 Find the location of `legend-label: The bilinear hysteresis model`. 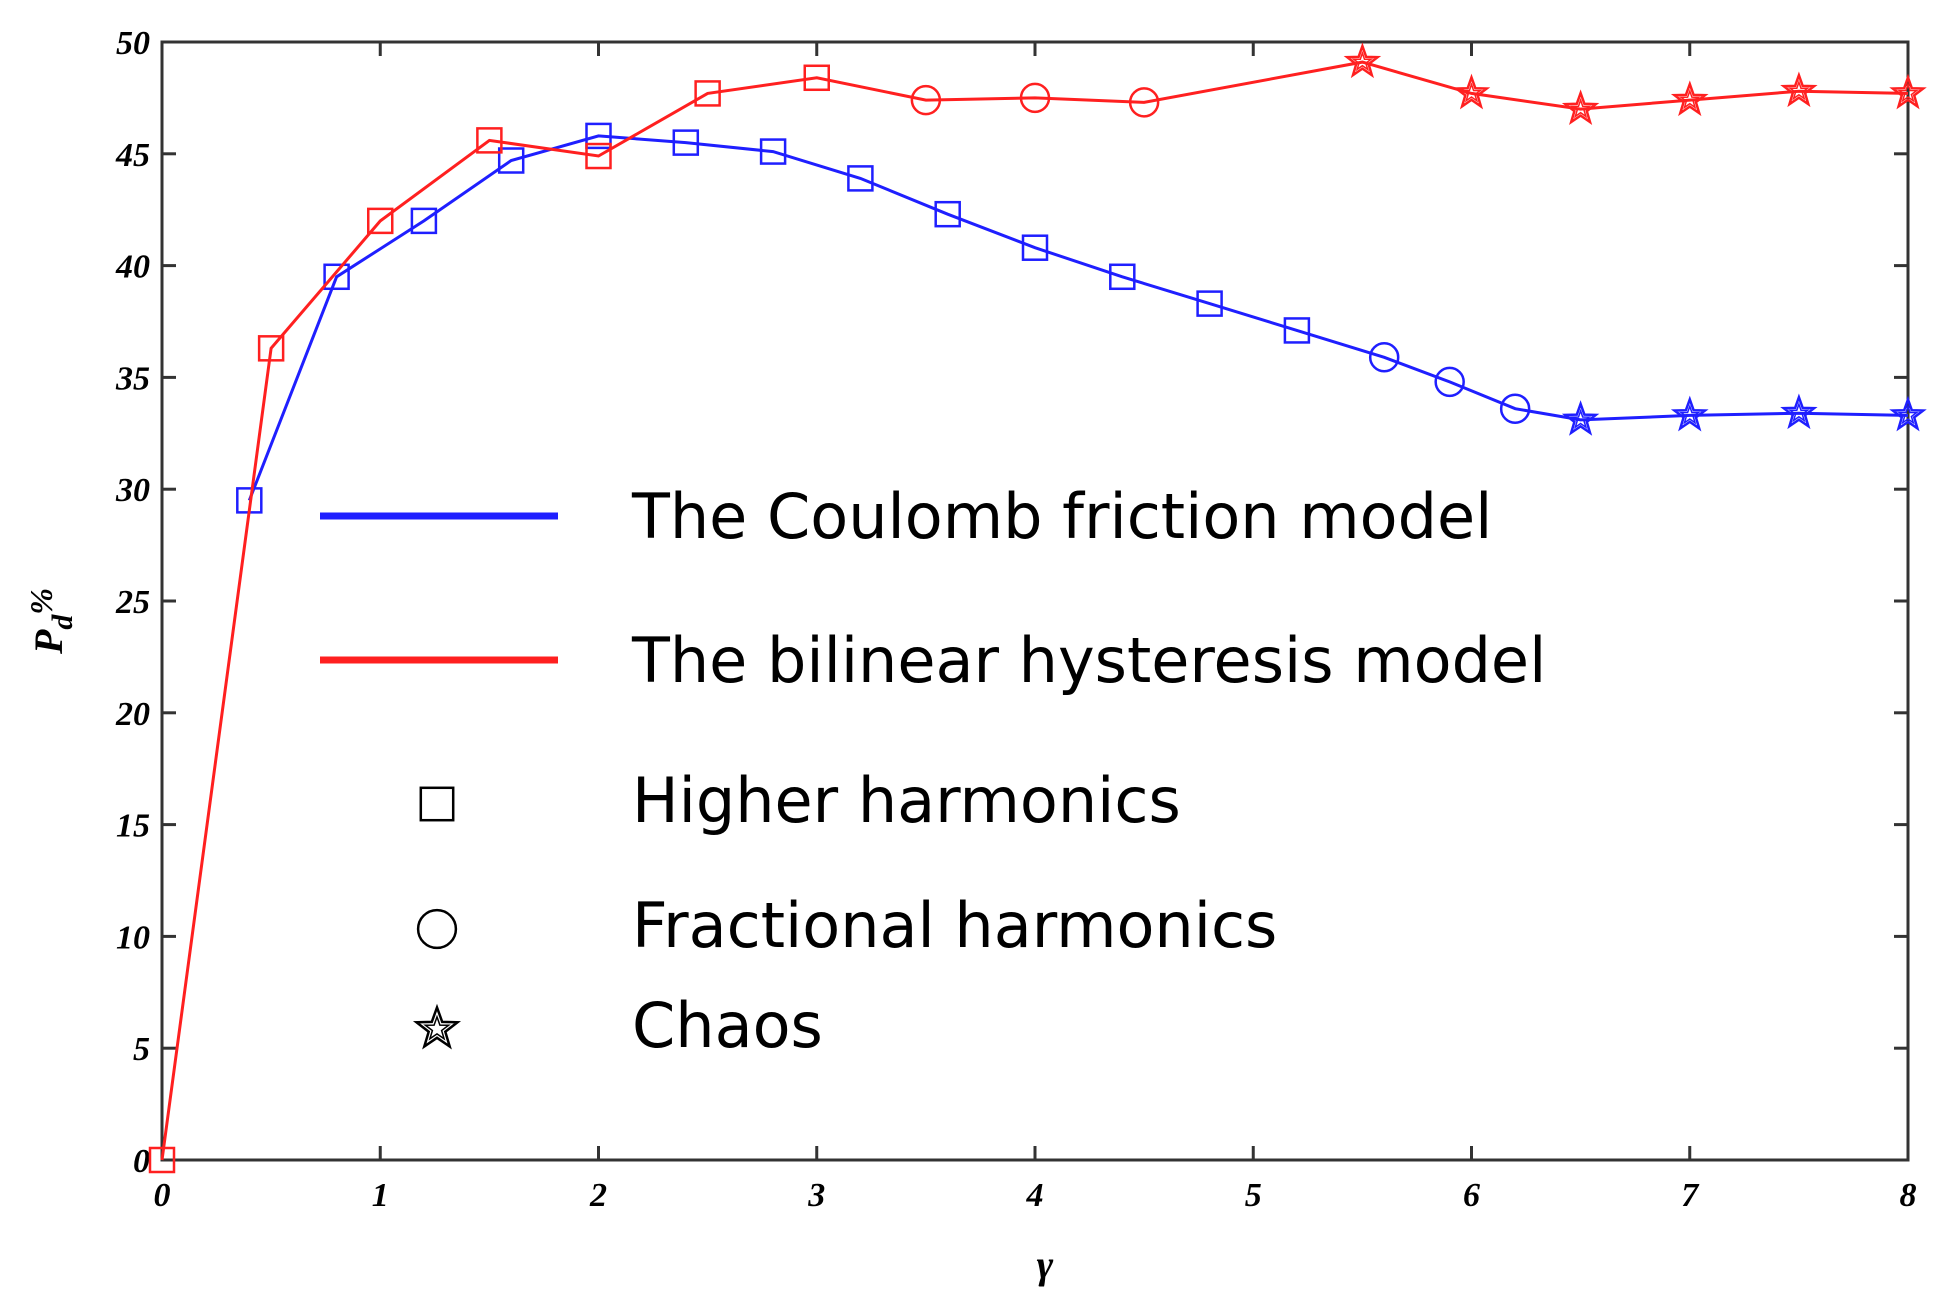

legend-label: The bilinear hysteresis model is located at coordinates (1088, 660).